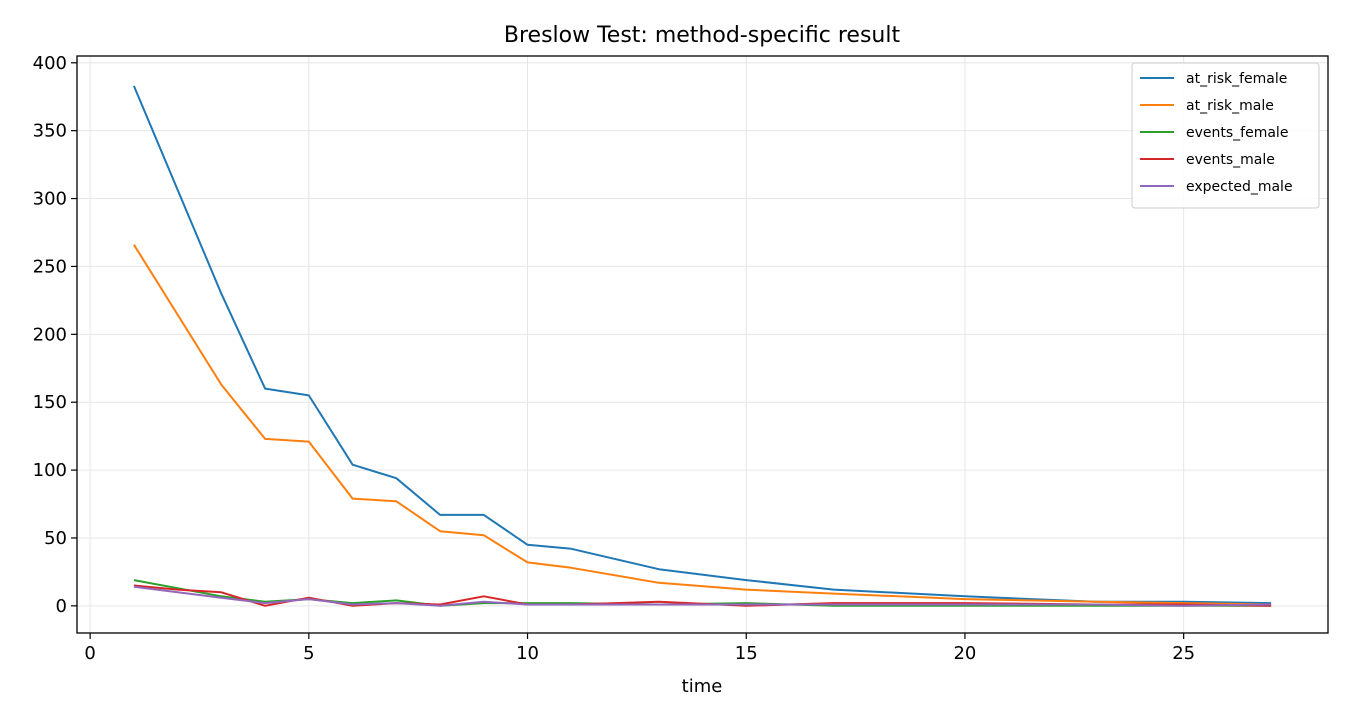  I want to click on x-tick-label: 15, so click(746, 653).